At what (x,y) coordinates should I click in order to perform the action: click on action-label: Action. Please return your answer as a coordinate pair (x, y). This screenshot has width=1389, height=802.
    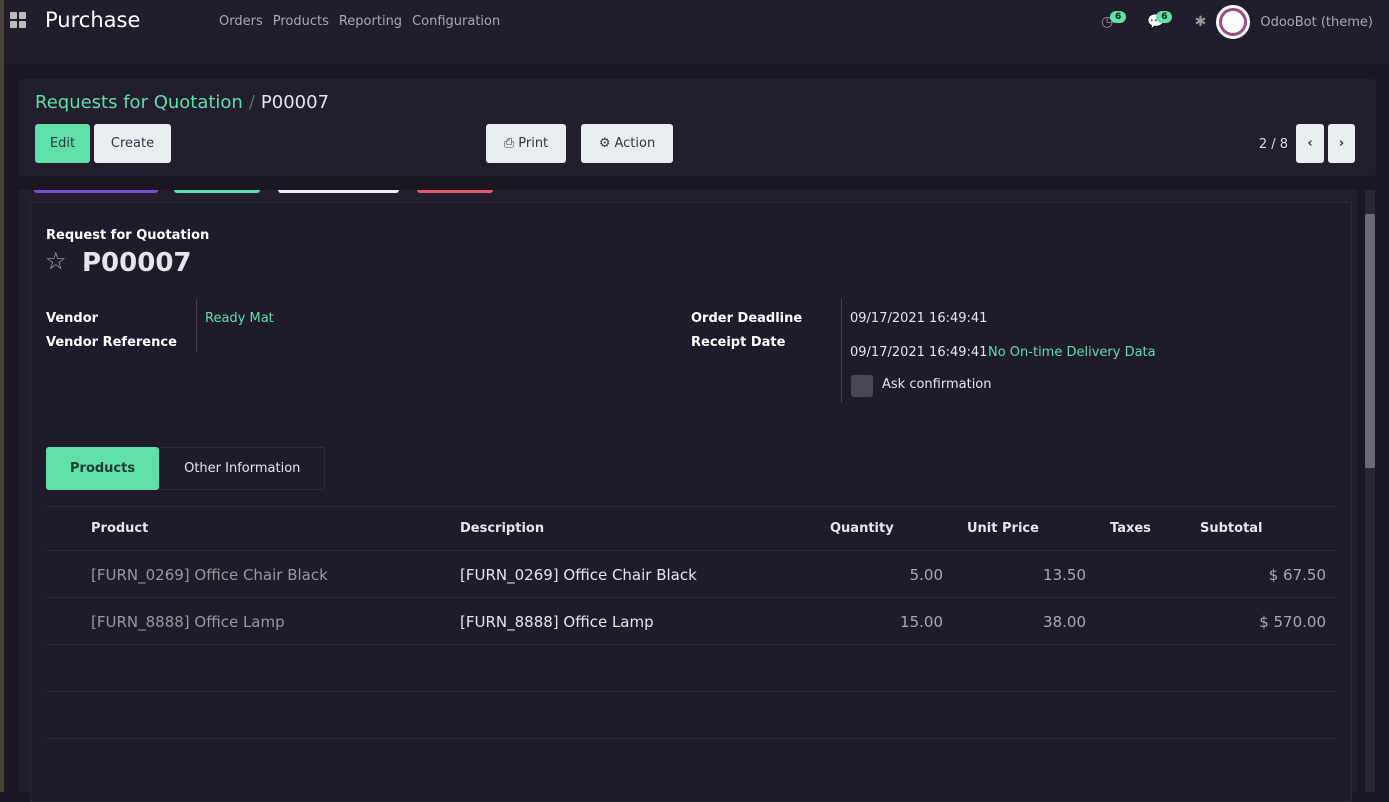
    Looking at the image, I should click on (635, 143).